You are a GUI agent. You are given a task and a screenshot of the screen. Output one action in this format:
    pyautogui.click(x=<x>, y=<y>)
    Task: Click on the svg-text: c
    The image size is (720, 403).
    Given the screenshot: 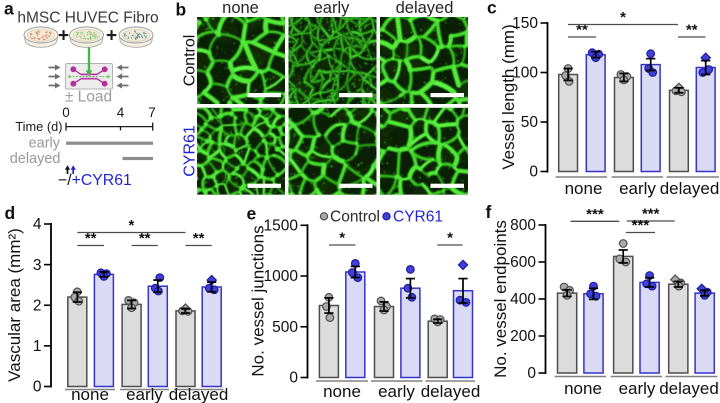 What is the action you would take?
    pyautogui.click(x=492, y=9)
    